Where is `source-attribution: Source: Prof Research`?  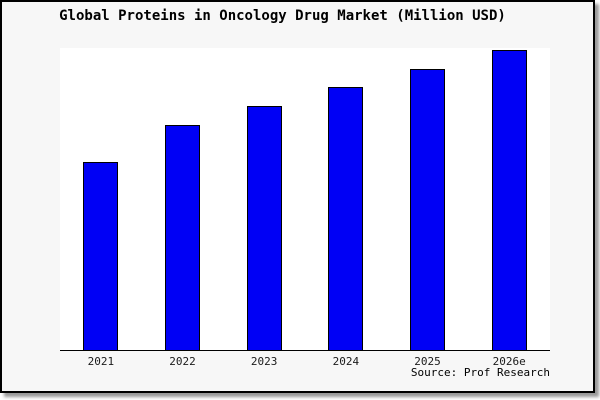
source-attribution: Source: Prof Research is located at coordinates (480, 372).